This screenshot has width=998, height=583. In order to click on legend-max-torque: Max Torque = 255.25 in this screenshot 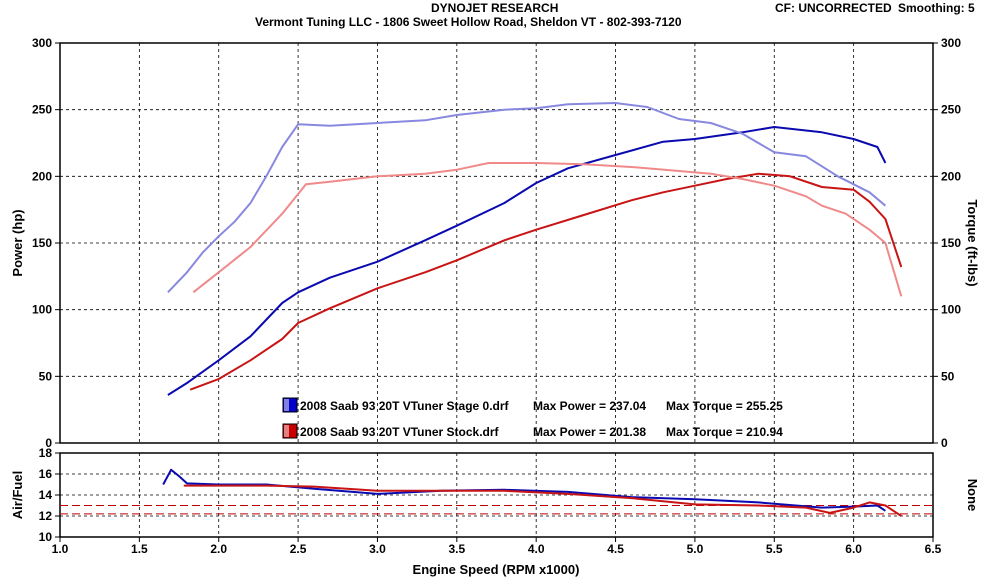, I will do `click(724, 406)`.